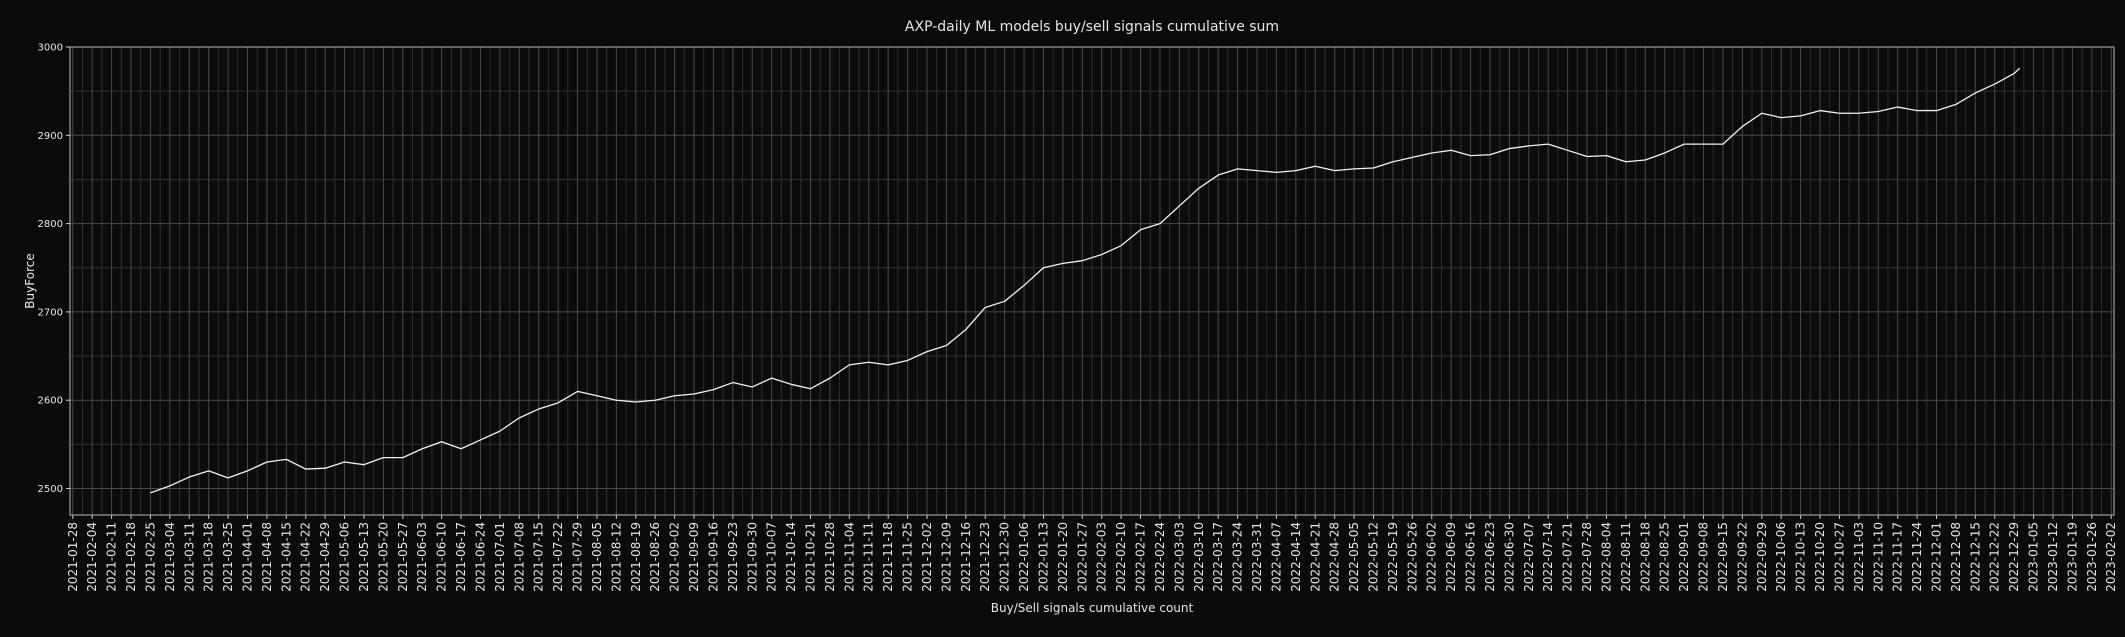  I want to click on x-tick-label: 2021-08-19, so click(636, 557).